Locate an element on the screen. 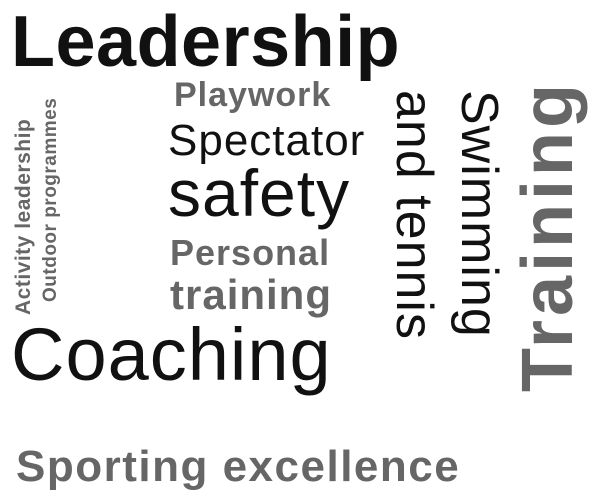 This screenshot has height=500, width=600. word-safety: safety is located at coordinates (259, 193).